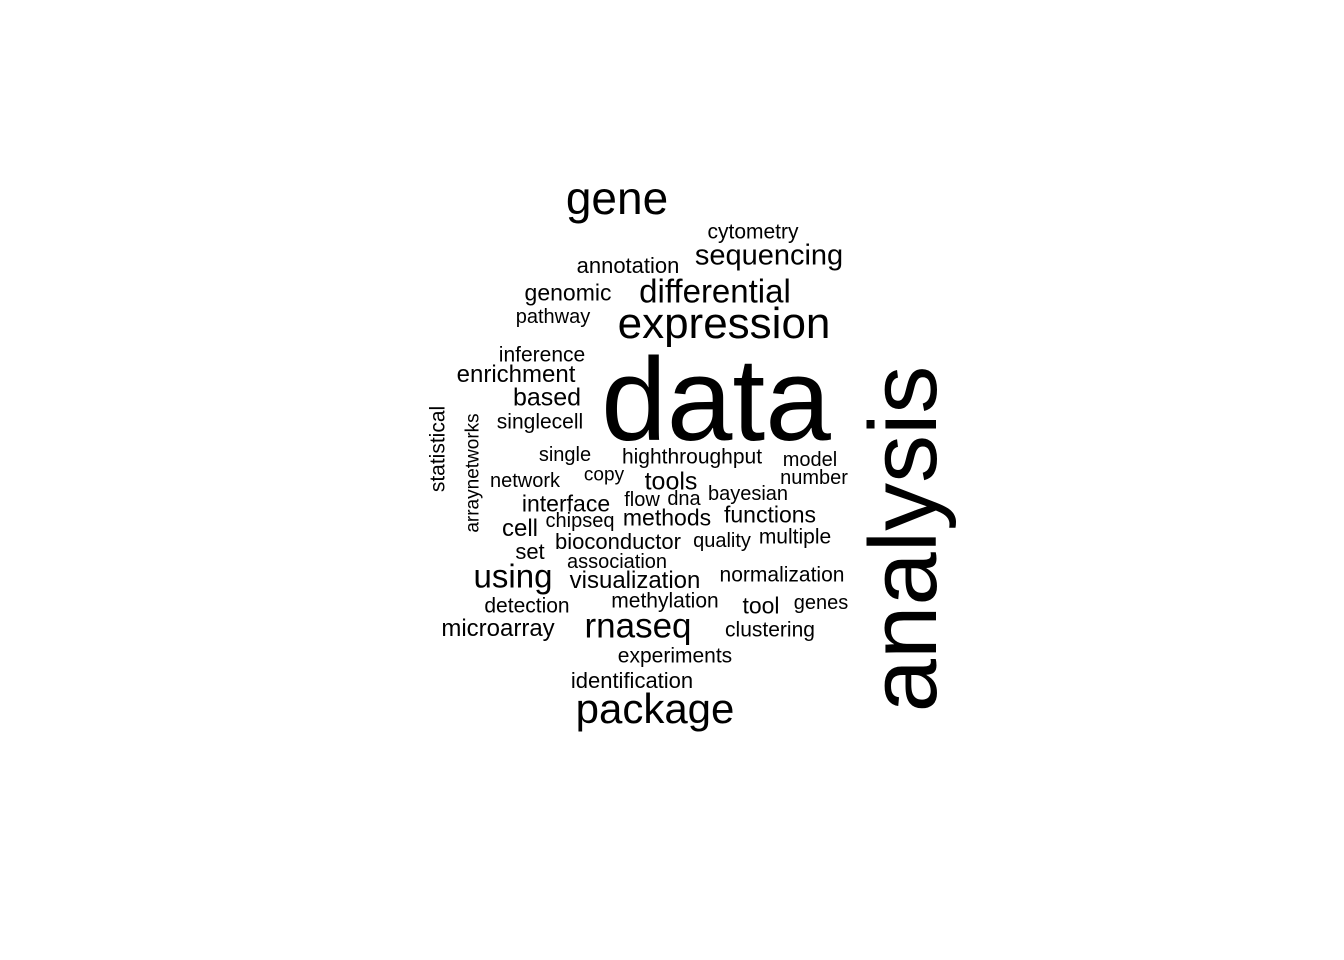 The height and width of the screenshot is (960, 1344). What do you see at coordinates (635, 580) in the screenshot?
I see `word-visualization: visualization` at bounding box center [635, 580].